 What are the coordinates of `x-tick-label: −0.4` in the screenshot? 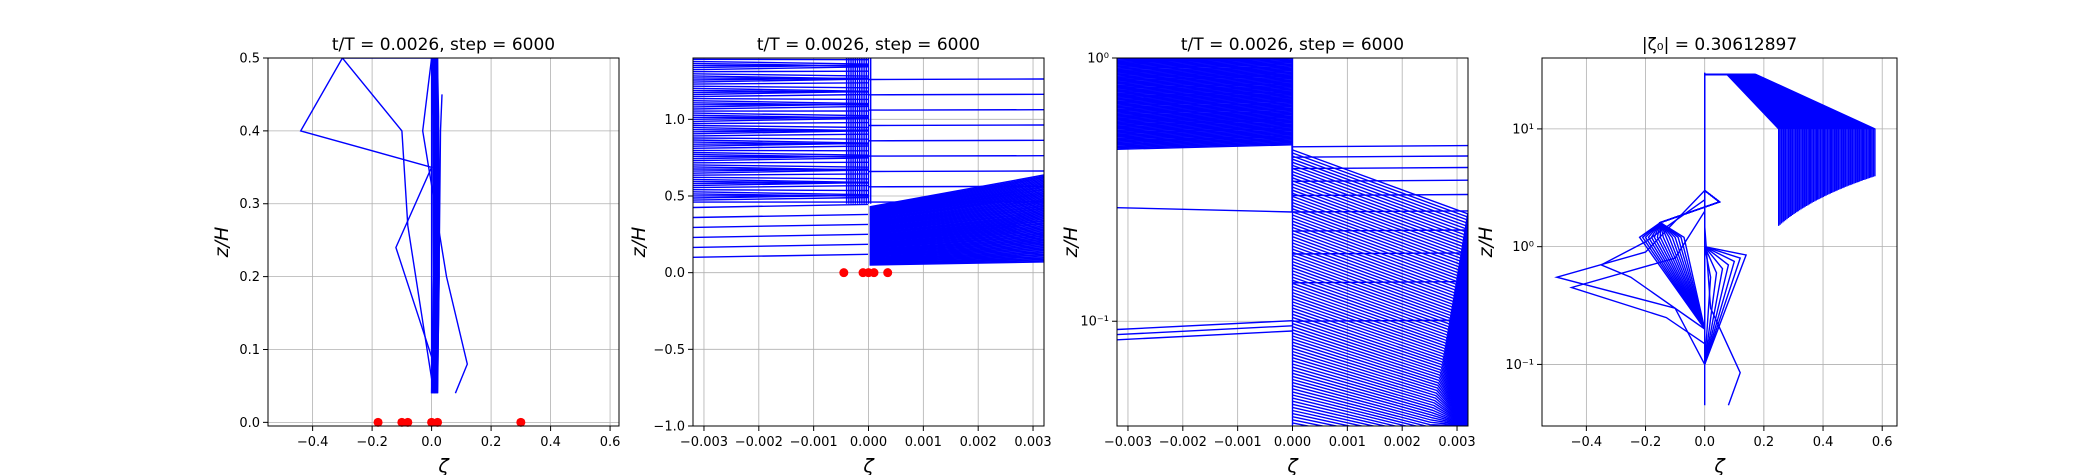 It's located at (1587, 442).